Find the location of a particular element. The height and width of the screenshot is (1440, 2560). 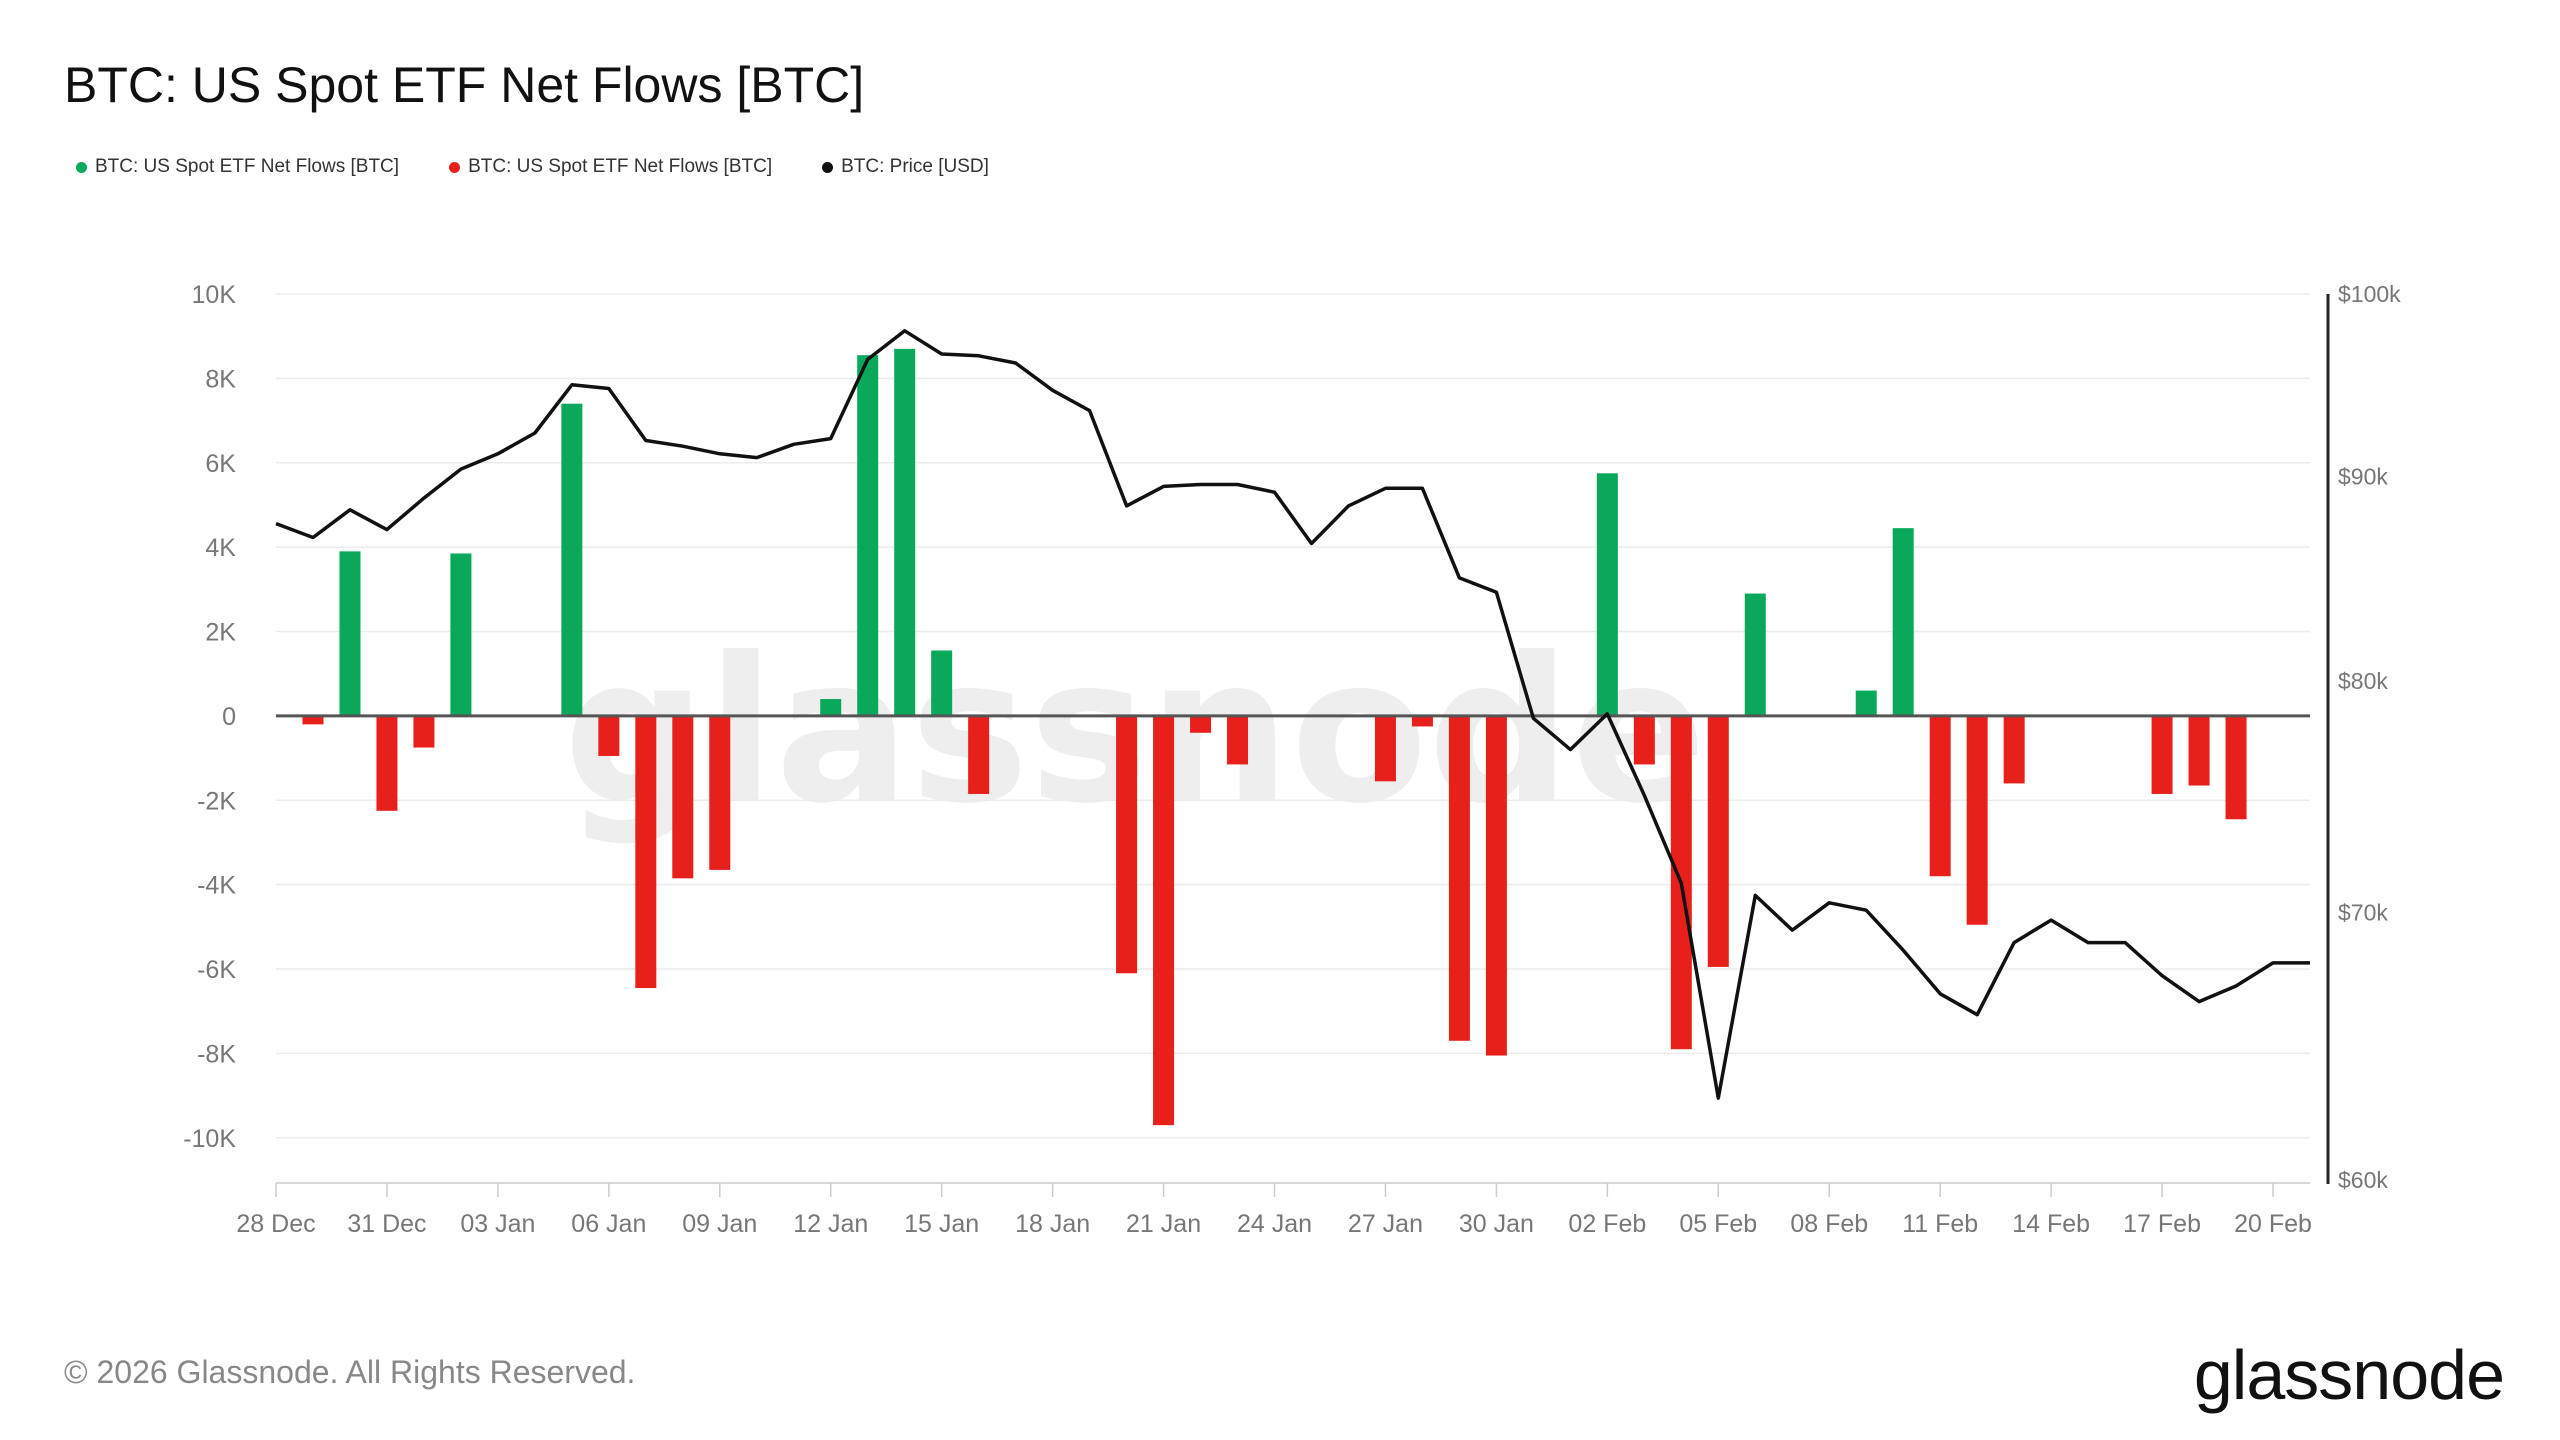

x-tick-label: 31 Dec is located at coordinates (386, 1224).